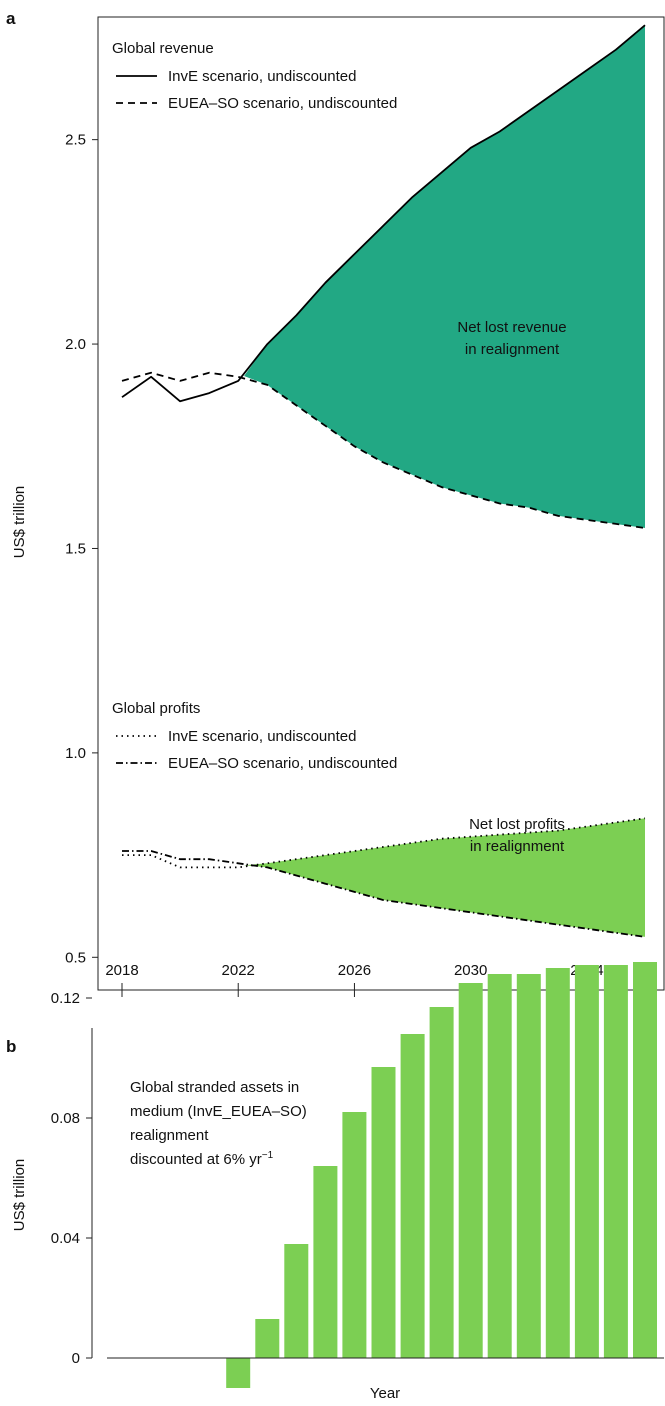 The width and height of the screenshot is (665, 1406). What do you see at coordinates (470, 1170) in the screenshot?
I see `bar-2030` at bounding box center [470, 1170].